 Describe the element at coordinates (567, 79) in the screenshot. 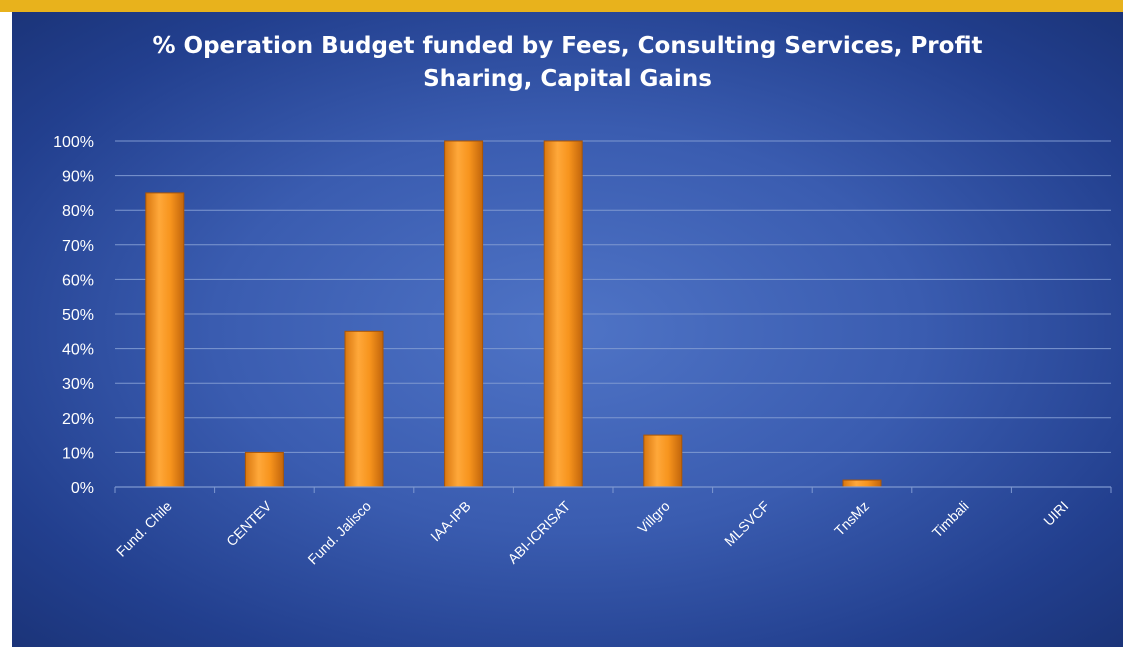

I see `chart-title-line-2: Sharing, Capital Gains` at that location.